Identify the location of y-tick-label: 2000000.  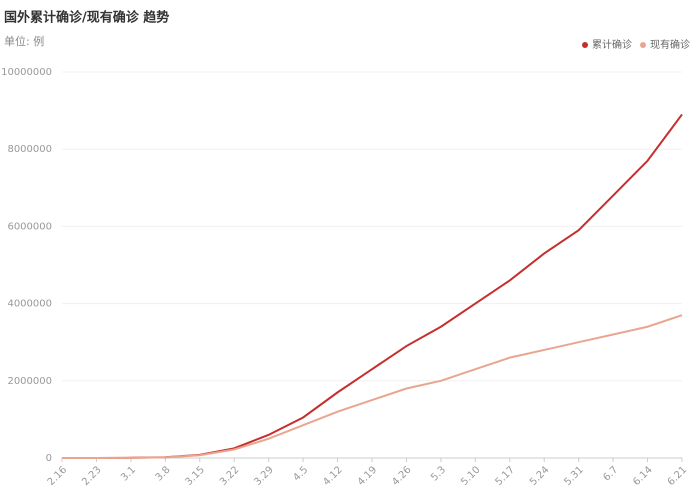
(29, 381).